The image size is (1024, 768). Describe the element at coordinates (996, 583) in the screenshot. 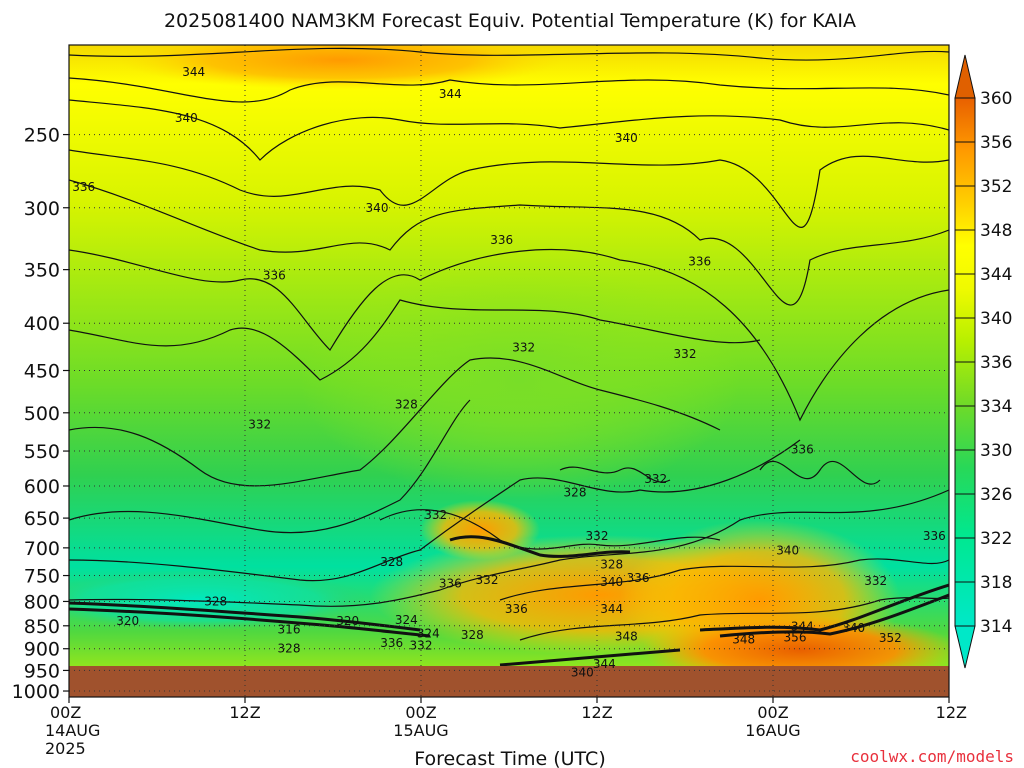

I see `colorbar-tick-label: 318` at that location.